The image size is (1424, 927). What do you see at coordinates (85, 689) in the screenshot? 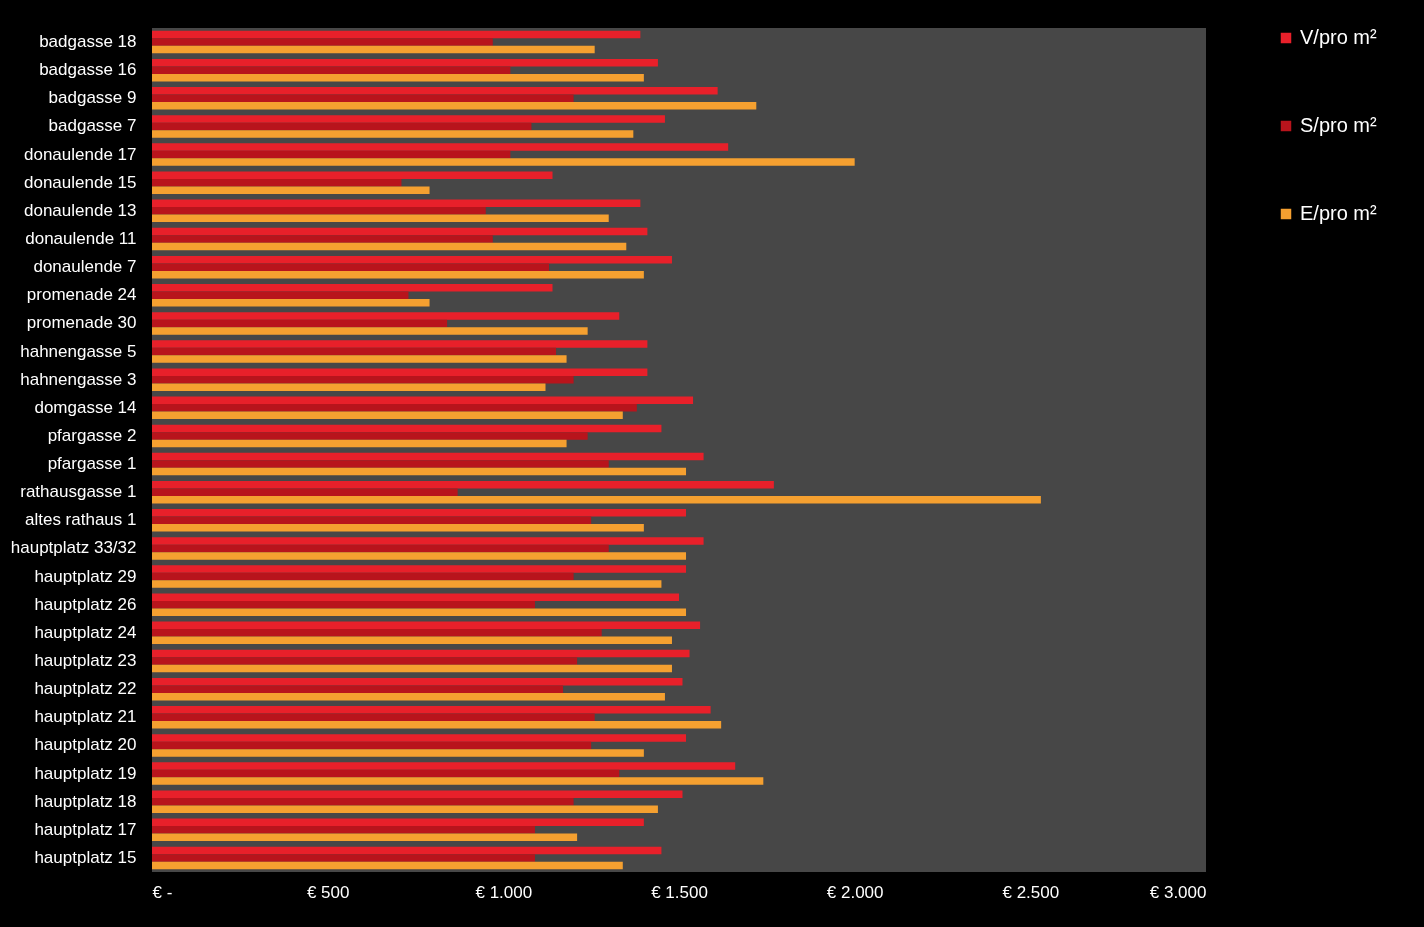
I see `y-tick-label: hauptplatz 22` at bounding box center [85, 689].